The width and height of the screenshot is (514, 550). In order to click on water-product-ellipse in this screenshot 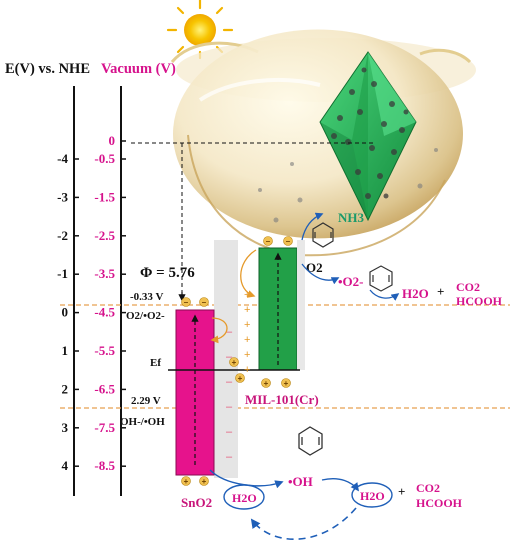, I will do `click(372, 495)`.